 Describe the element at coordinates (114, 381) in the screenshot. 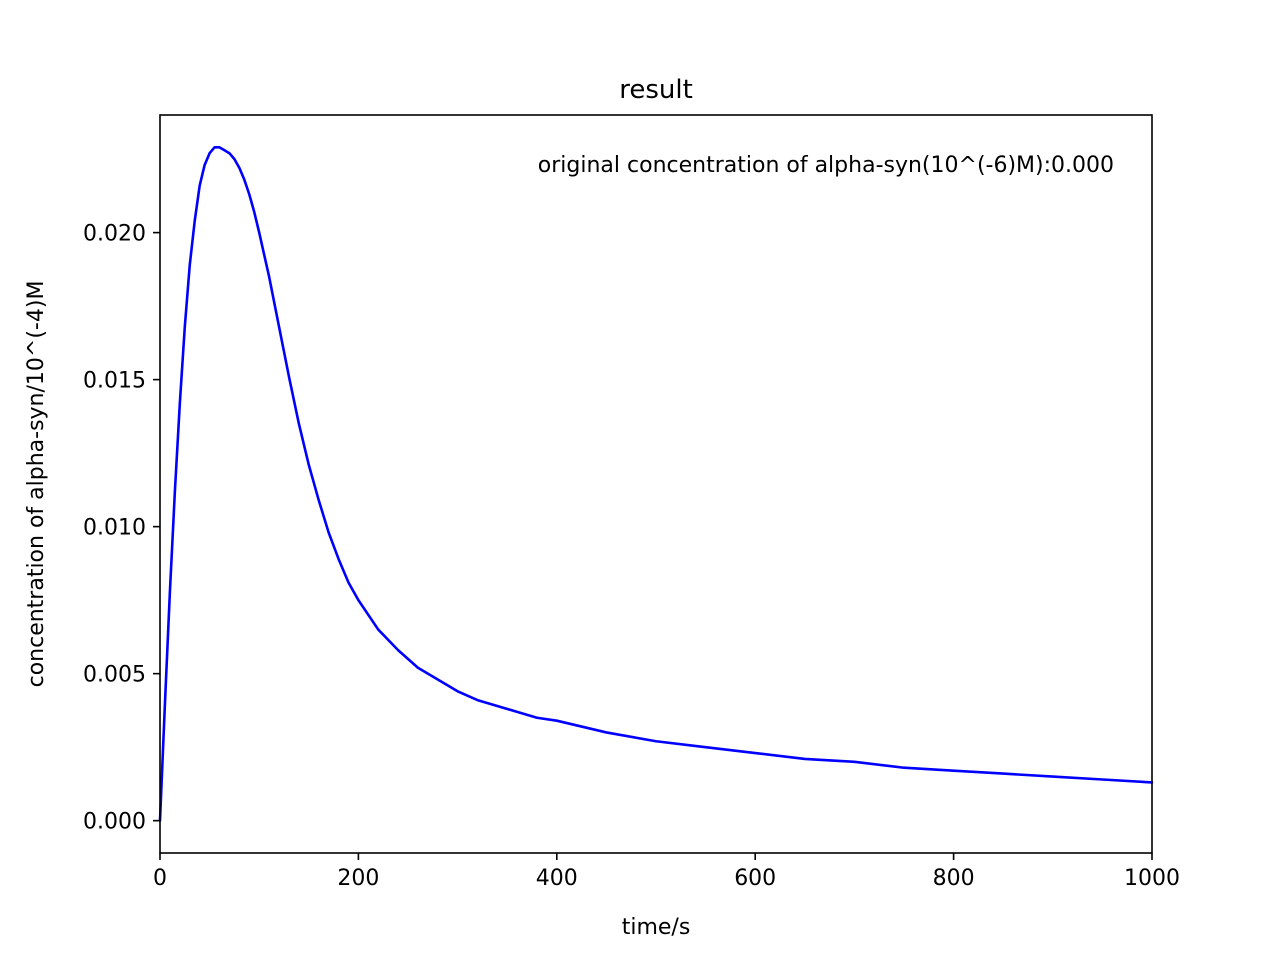

I see `y-tick-label: 0.015` at that location.